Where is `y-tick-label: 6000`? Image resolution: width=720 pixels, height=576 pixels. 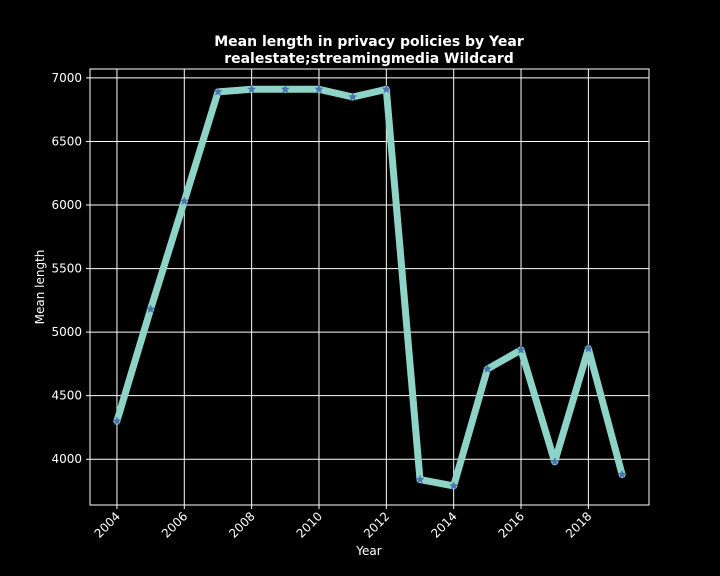
y-tick-label: 6000 is located at coordinates (66, 205).